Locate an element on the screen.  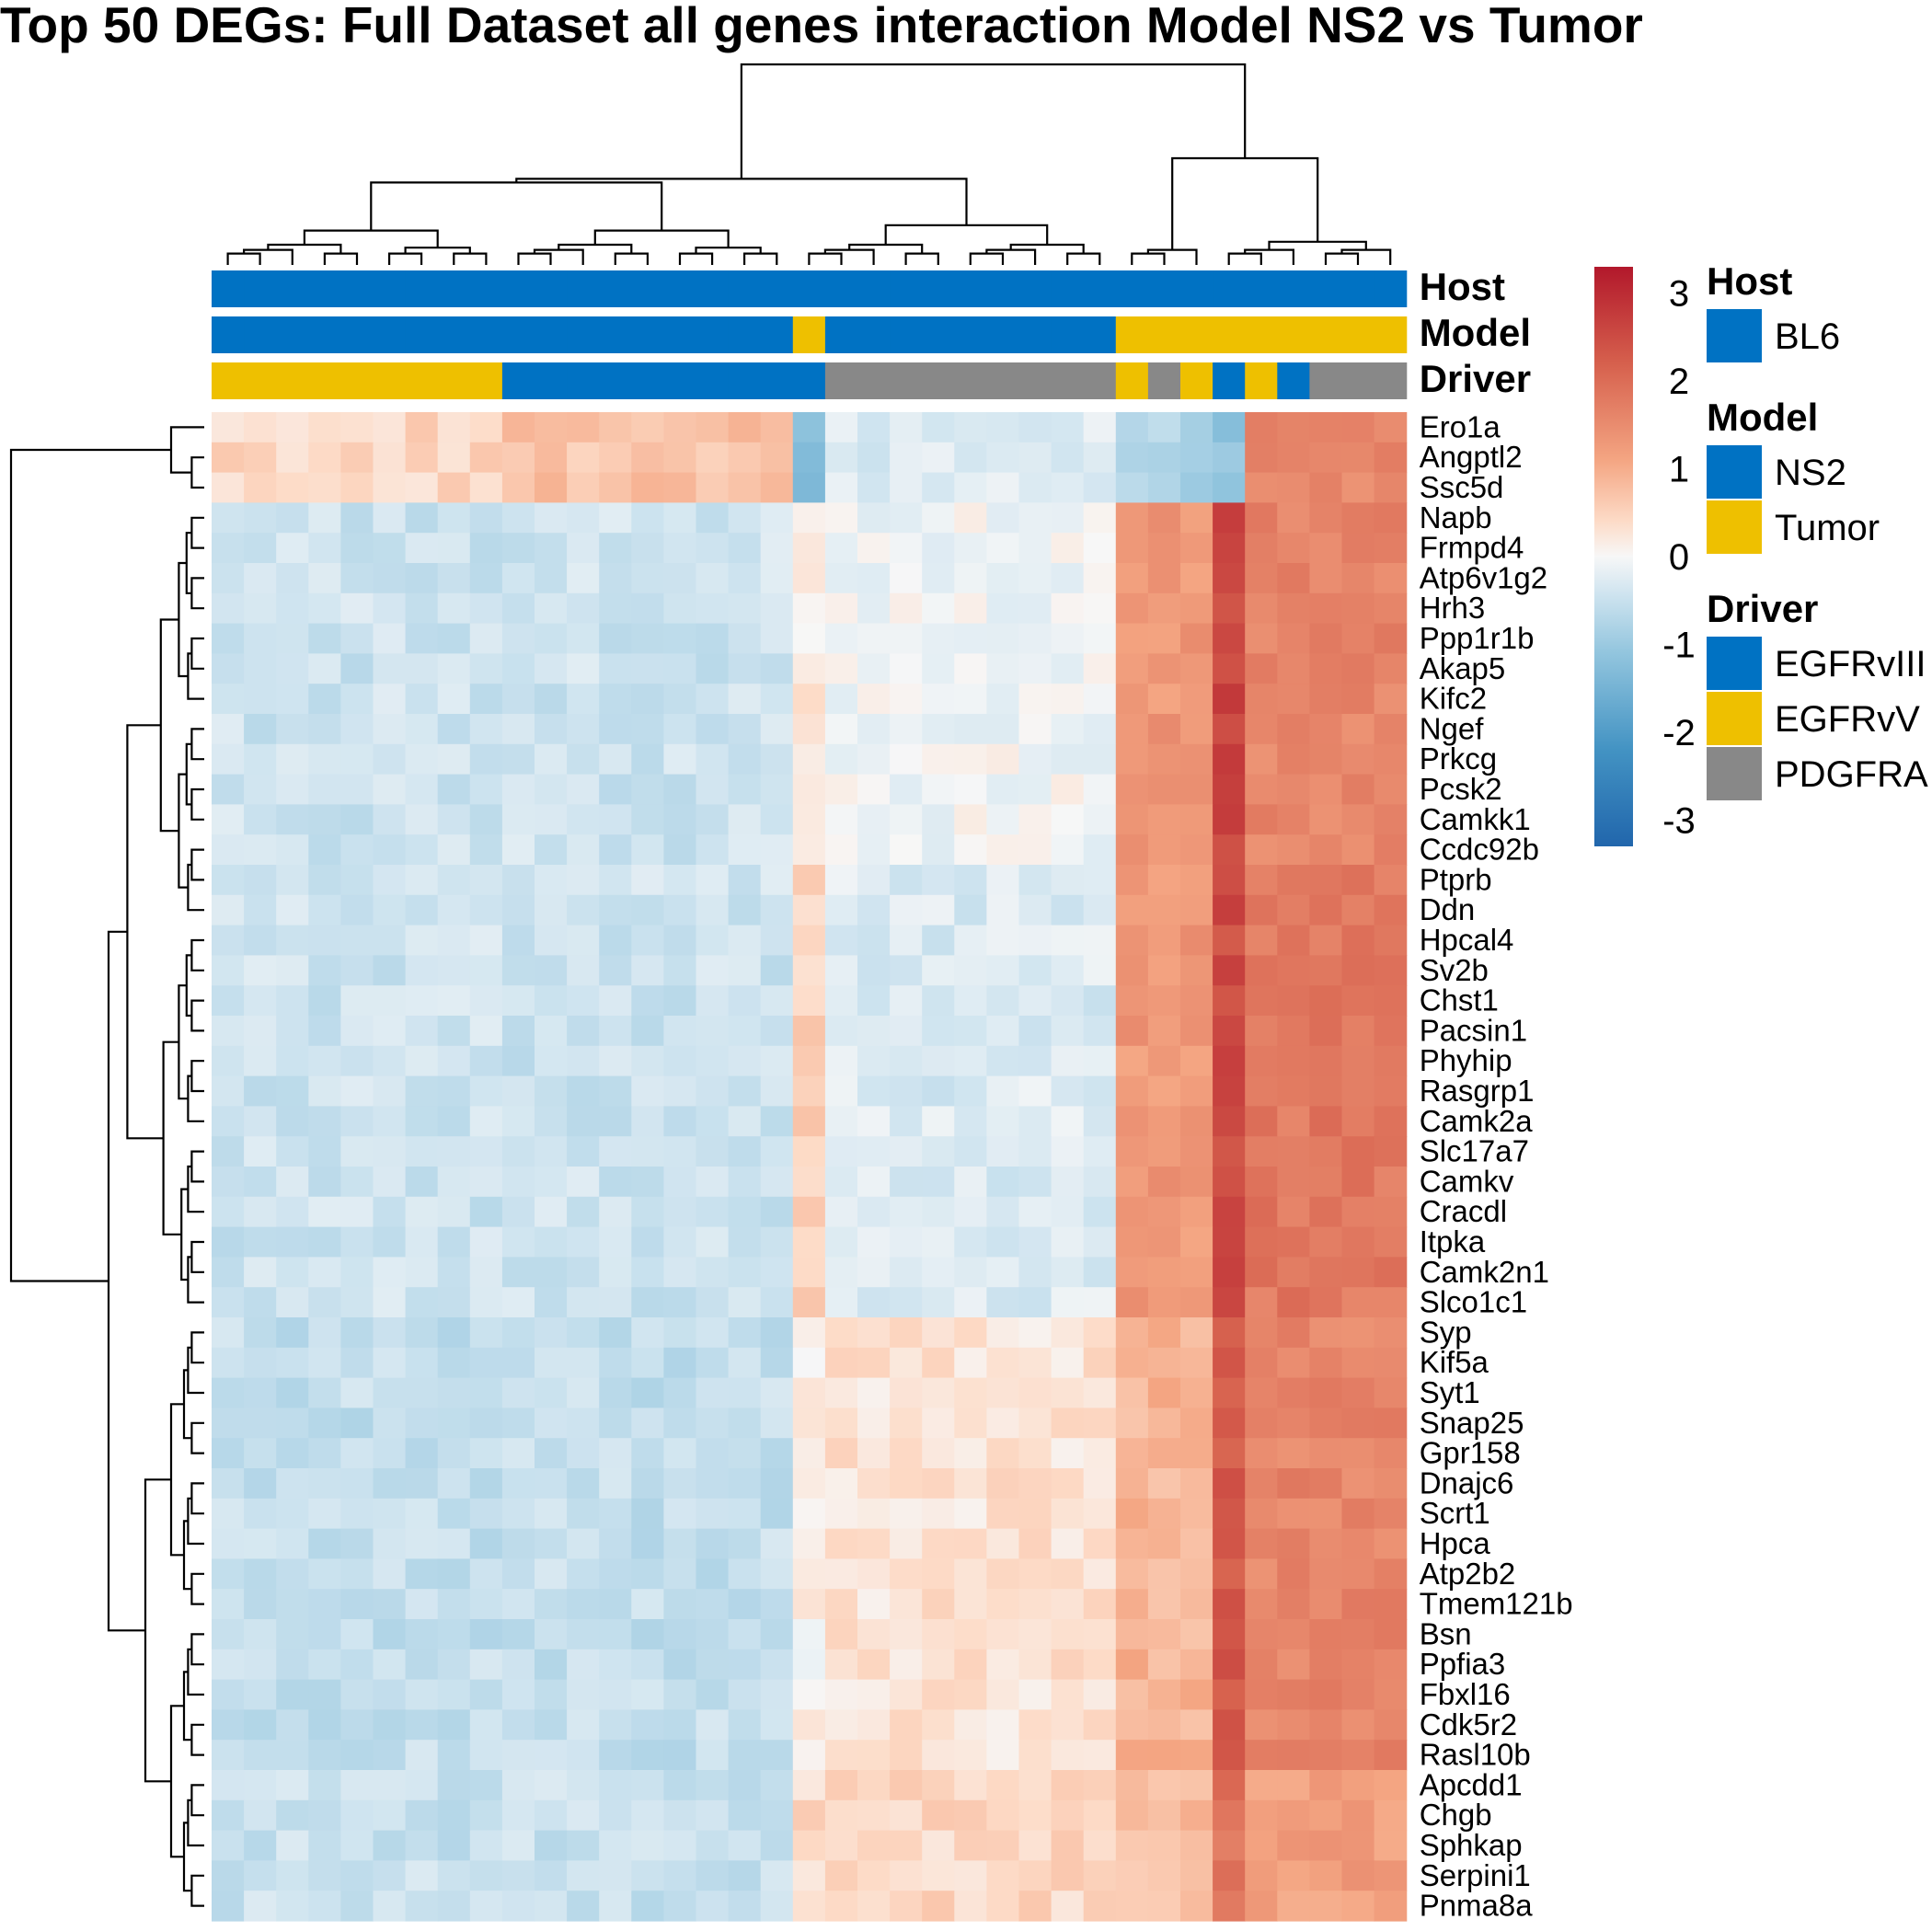
gene-label: Angptl2 is located at coordinates (1471, 457).